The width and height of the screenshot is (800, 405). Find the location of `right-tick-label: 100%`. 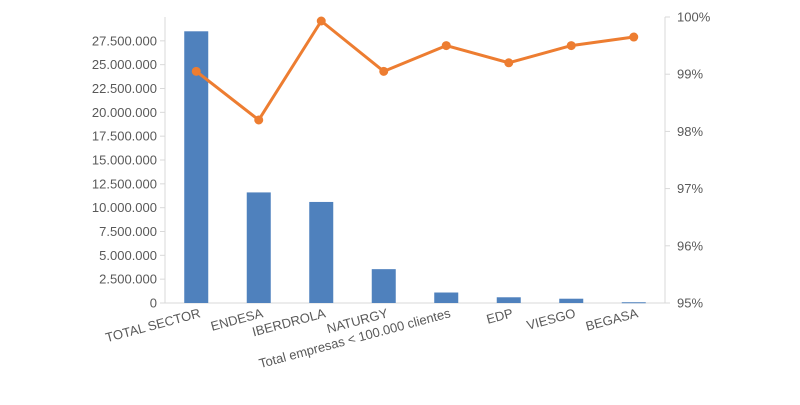

right-tick-label: 100% is located at coordinates (694, 17).